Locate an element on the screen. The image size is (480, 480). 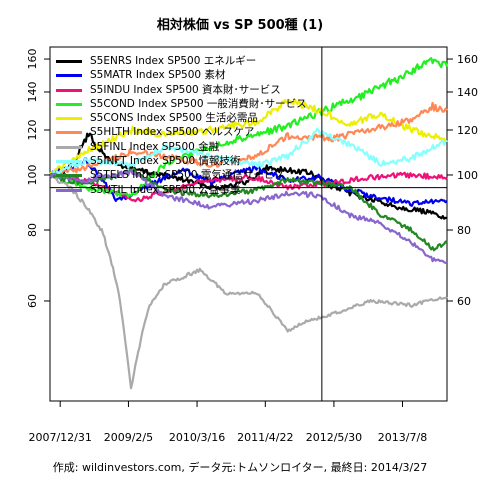
y-tick-label-left: 80 is located at coordinates (32, 230).